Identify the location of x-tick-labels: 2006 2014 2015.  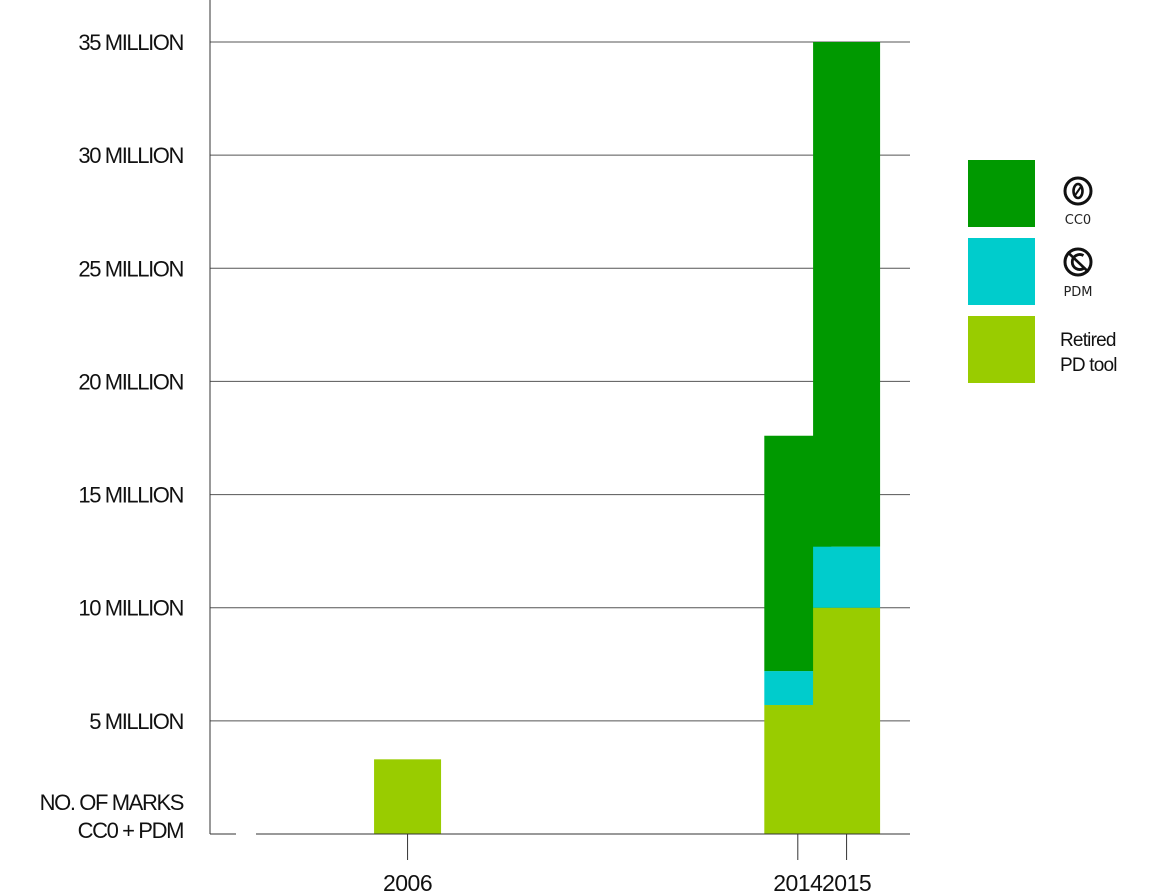
(627, 865).